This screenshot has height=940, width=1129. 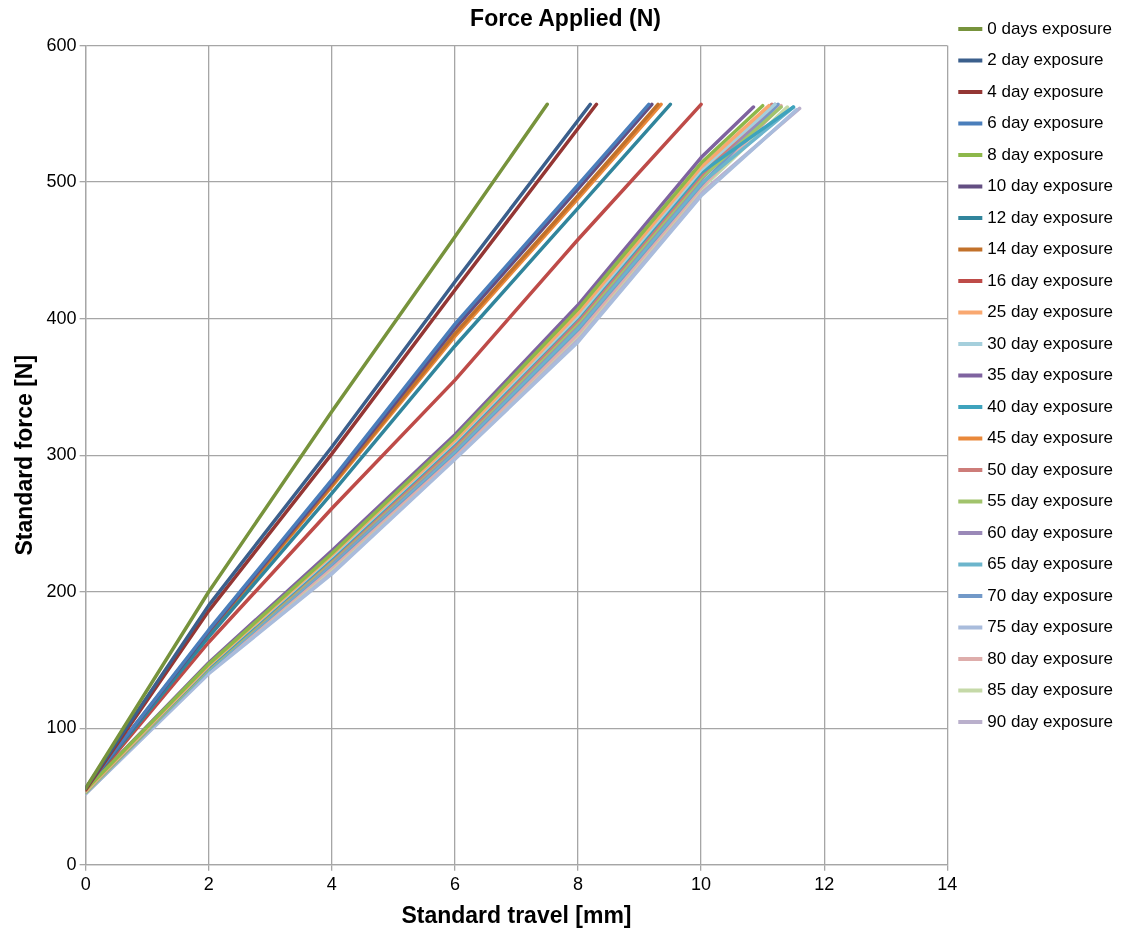 What do you see at coordinates (578, 883) in the screenshot?
I see `x-tick-label: 8` at bounding box center [578, 883].